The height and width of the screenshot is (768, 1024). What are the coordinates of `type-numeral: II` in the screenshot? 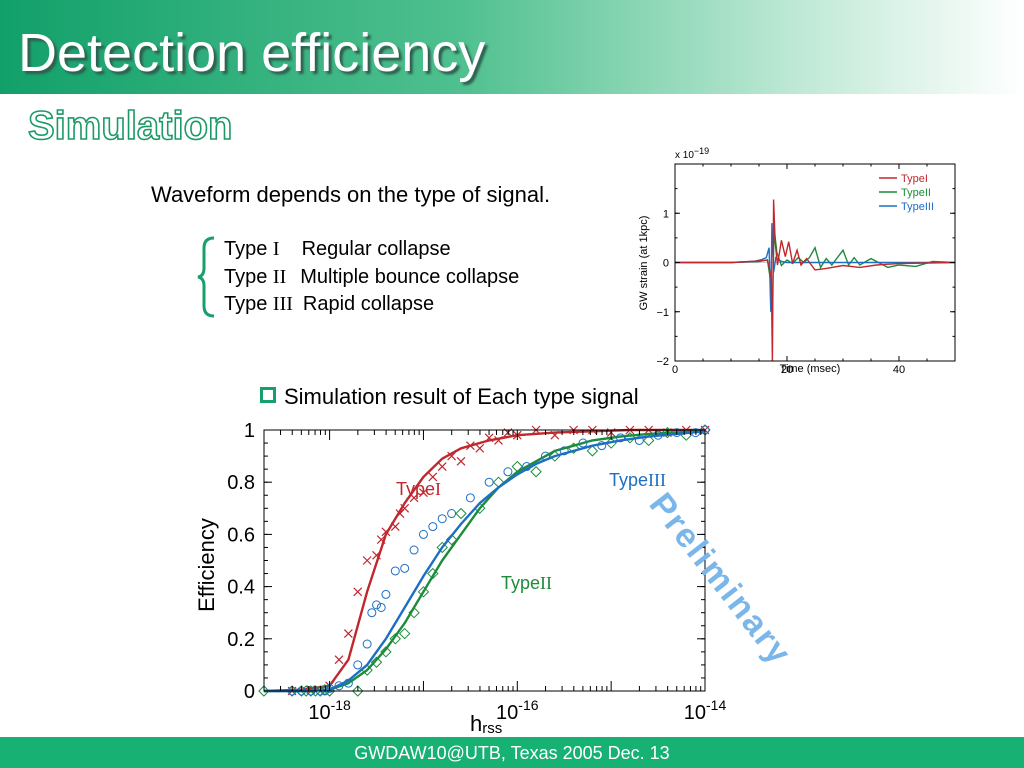 It's located at (279, 277).